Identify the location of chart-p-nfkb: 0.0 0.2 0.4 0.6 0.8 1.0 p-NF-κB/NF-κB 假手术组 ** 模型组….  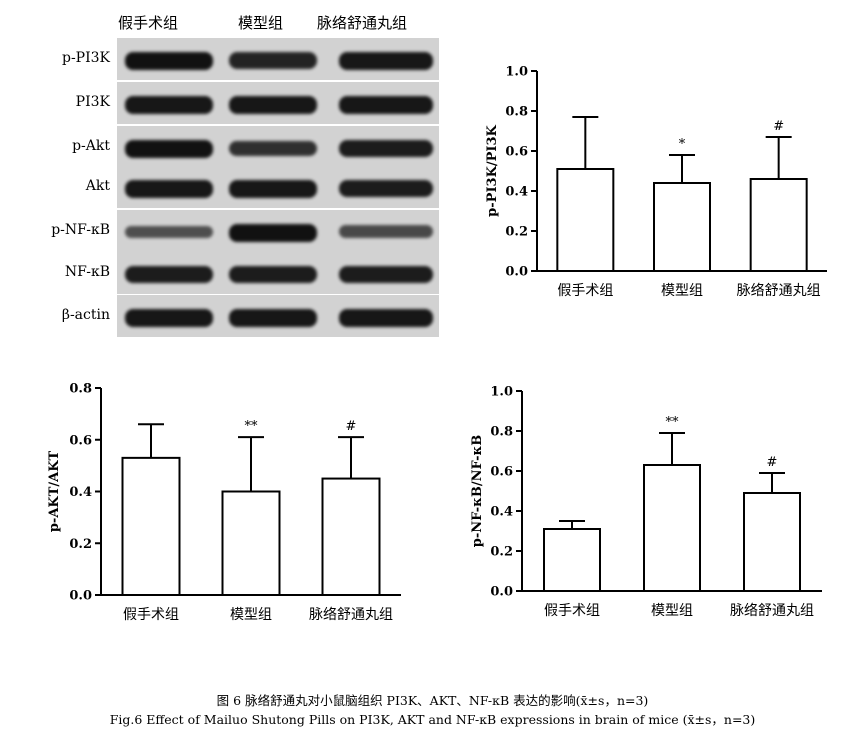
(646, 502).